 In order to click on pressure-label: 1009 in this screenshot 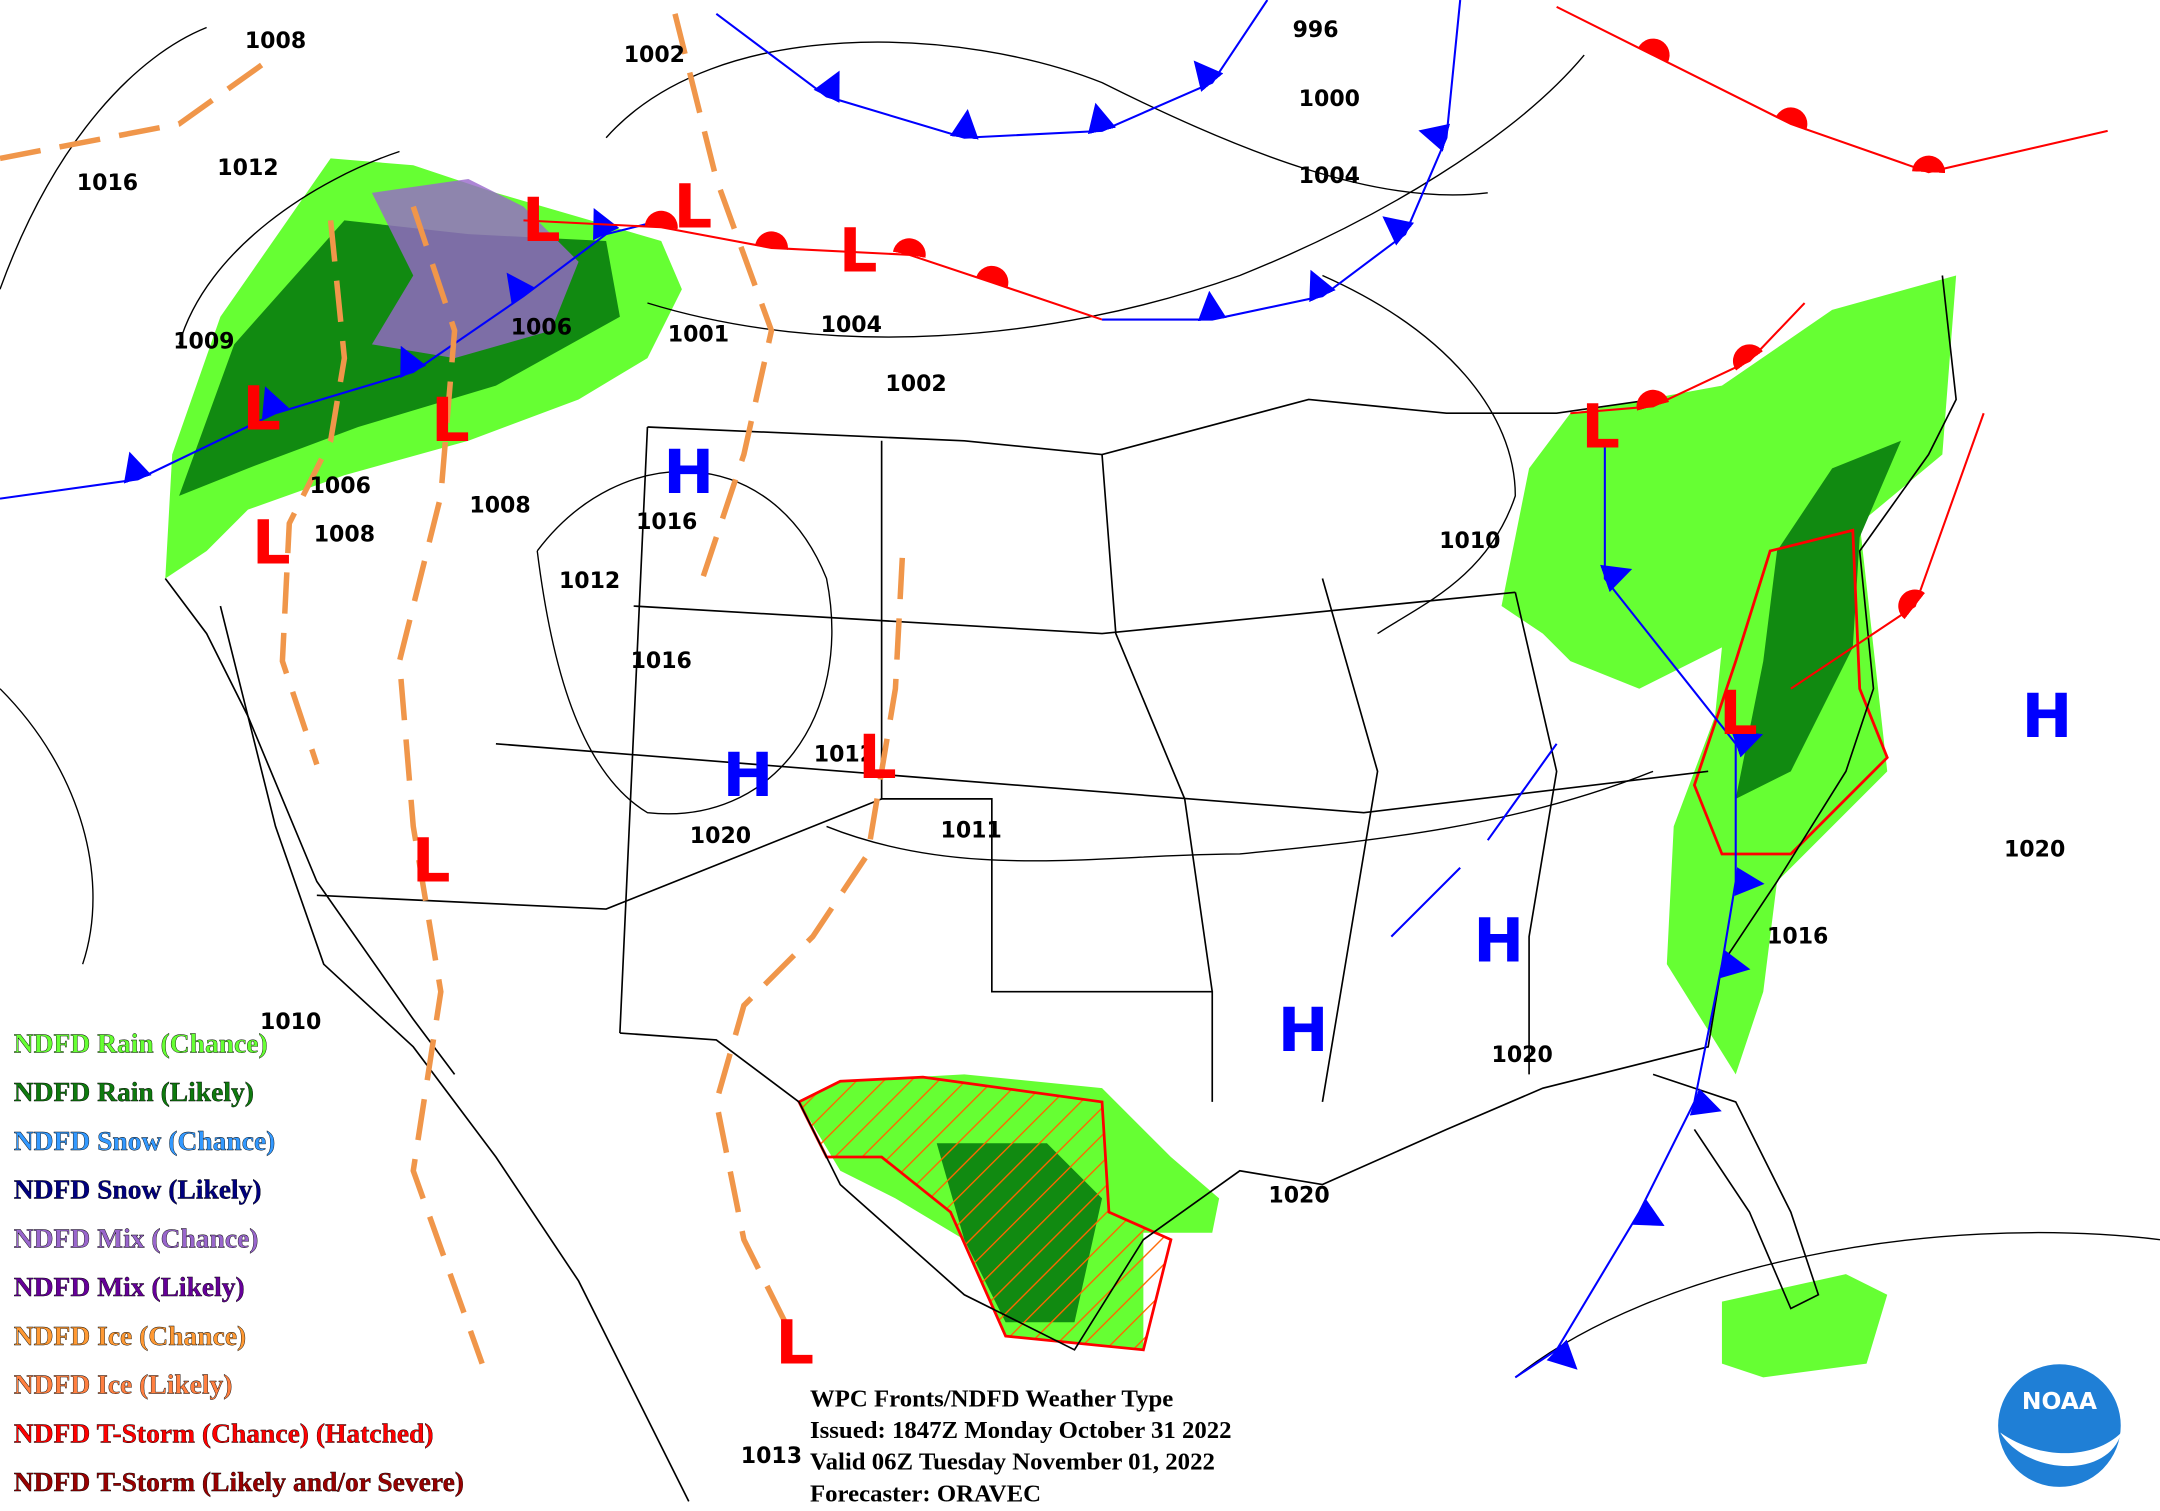, I will do `click(203, 341)`.